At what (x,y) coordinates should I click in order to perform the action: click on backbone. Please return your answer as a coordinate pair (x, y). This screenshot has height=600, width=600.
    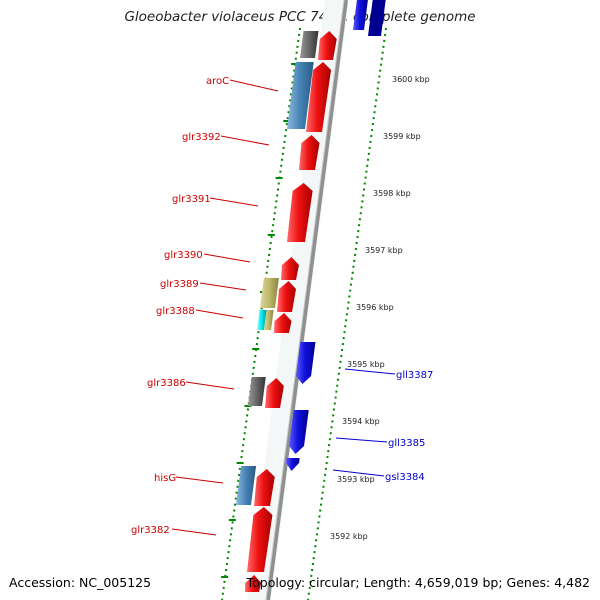
    Looking at the image, I should click on (307, 300).